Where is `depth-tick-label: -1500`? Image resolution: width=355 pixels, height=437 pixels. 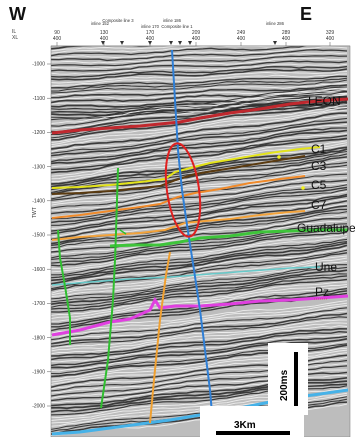 depth-tick-label: -1500 is located at coordinates (38, 236).